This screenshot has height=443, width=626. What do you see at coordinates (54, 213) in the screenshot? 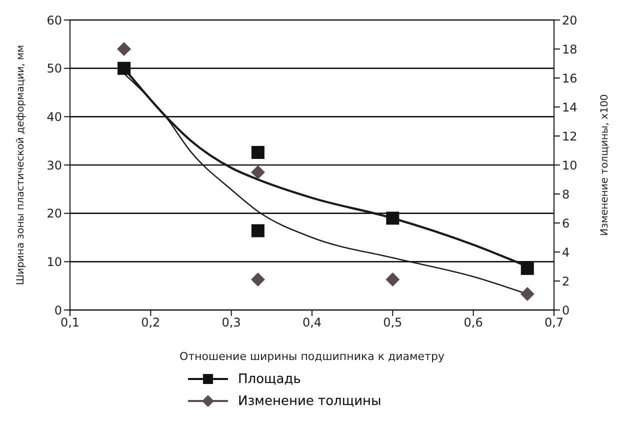
I see `y-tick-label: 20` at bounding box center [54, 213].